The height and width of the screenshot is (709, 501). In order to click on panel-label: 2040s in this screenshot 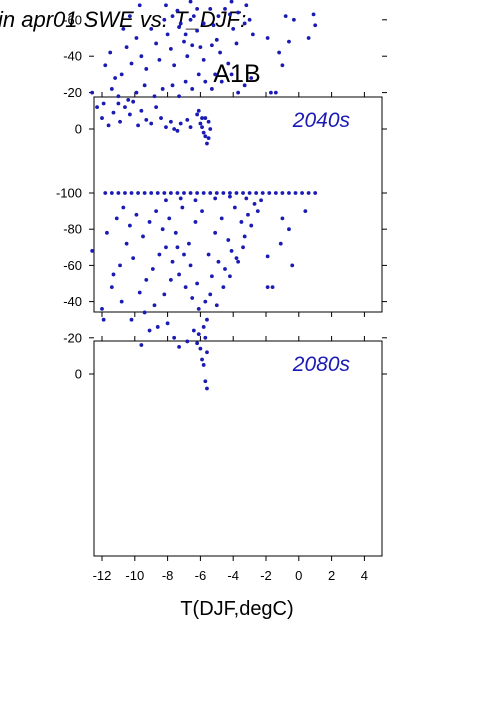, I will do `click(321, 120)`.